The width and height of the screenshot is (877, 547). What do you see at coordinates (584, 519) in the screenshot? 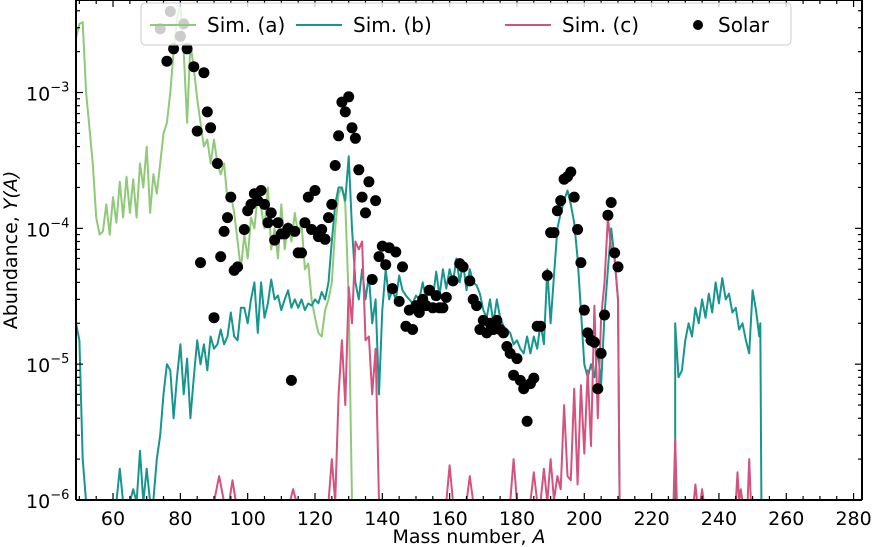
I see `x-tick-label: 200` at bounding box center [584, 519].